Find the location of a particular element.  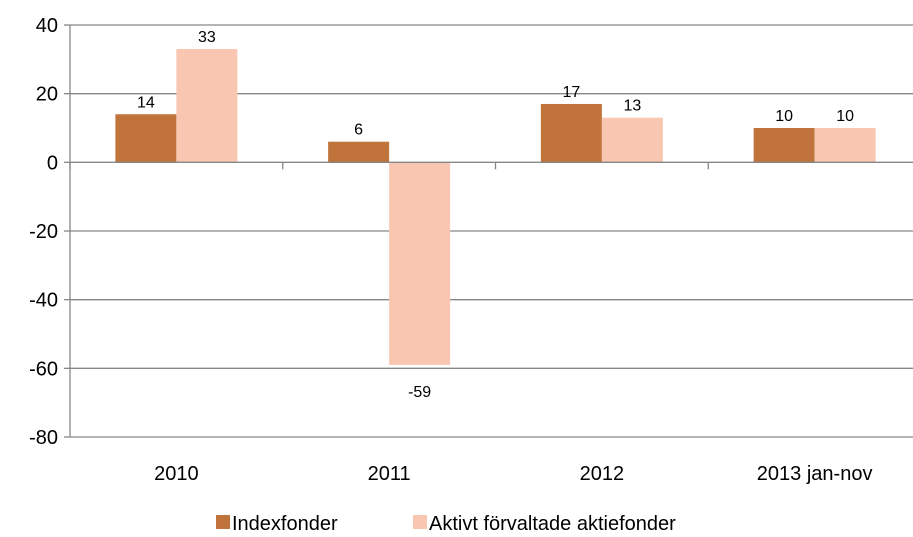

data-label: 17 is located at coordinates (571, 92).